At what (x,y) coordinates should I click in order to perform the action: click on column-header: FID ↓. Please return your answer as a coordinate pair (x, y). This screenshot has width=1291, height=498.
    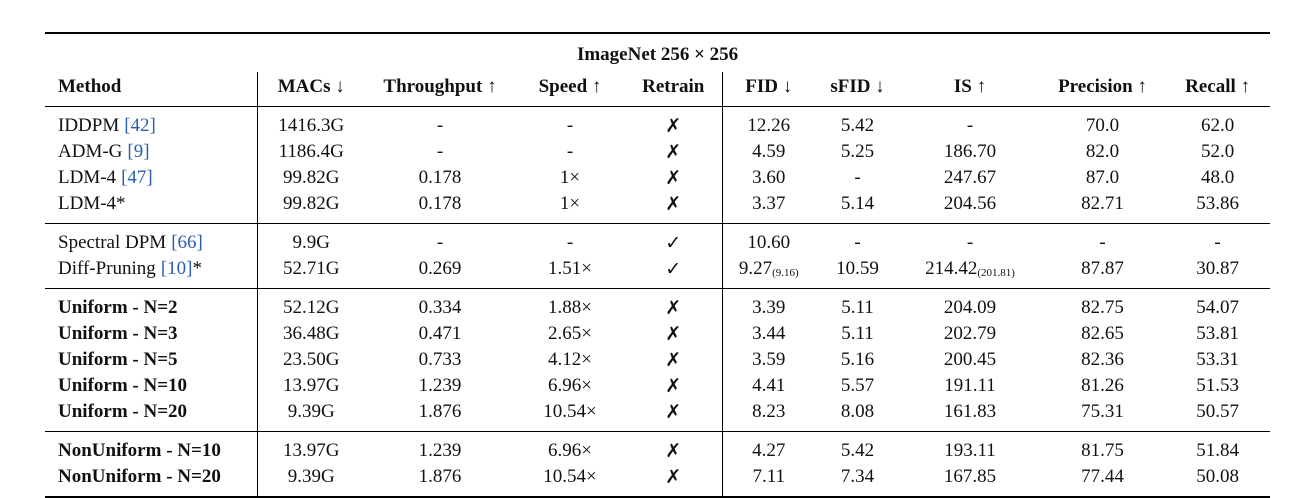
    Looking at the image, I should click on (768, 89).